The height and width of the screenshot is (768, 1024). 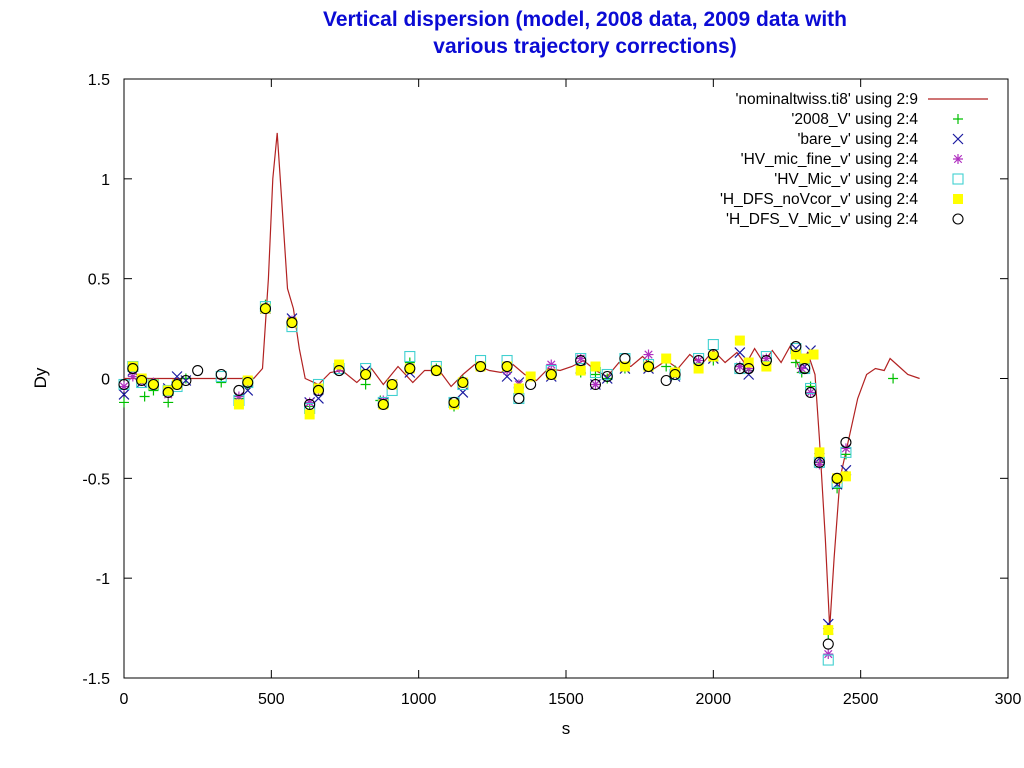 I want to click on y-axis-label: Dy, so click(x=40, y=377).